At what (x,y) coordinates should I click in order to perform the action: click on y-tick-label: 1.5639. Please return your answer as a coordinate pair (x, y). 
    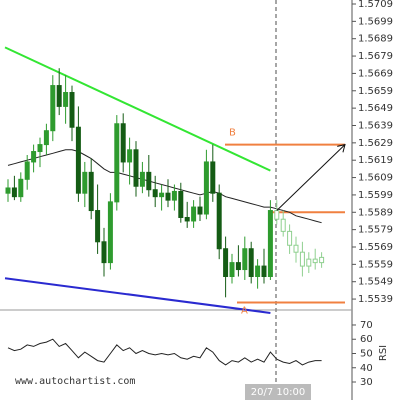
    Looking at the image, I should click on (375, 125).